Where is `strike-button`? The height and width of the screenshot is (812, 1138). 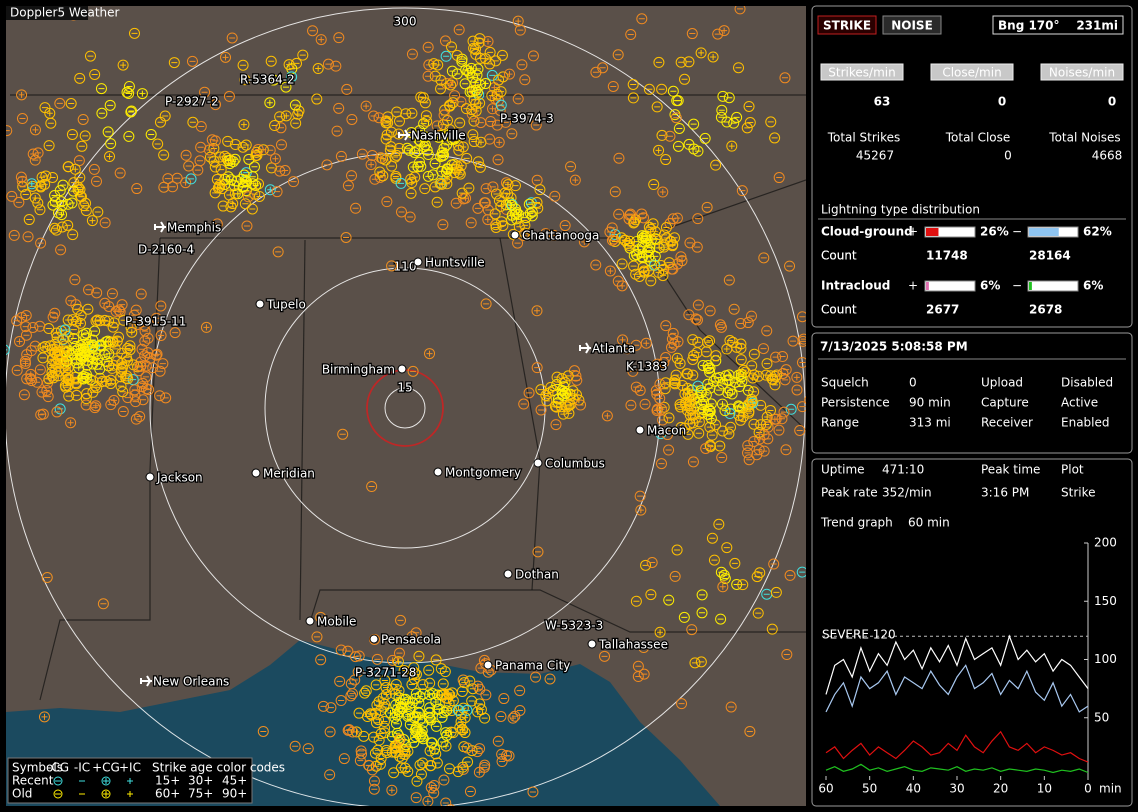
strike-button is located at coordinates (847, 25).